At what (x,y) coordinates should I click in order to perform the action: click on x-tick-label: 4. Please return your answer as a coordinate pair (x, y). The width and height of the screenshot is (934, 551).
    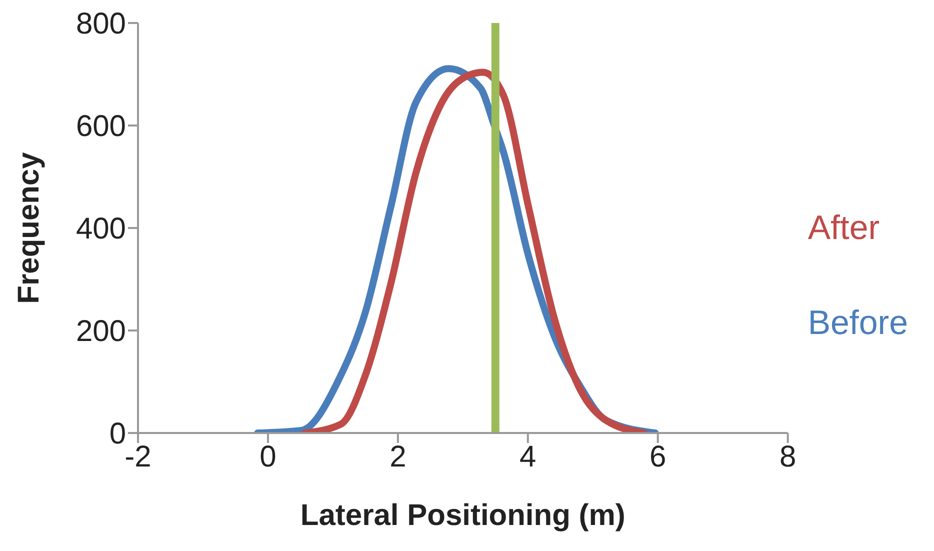
    Looking at the image, I should click on (528, 457).